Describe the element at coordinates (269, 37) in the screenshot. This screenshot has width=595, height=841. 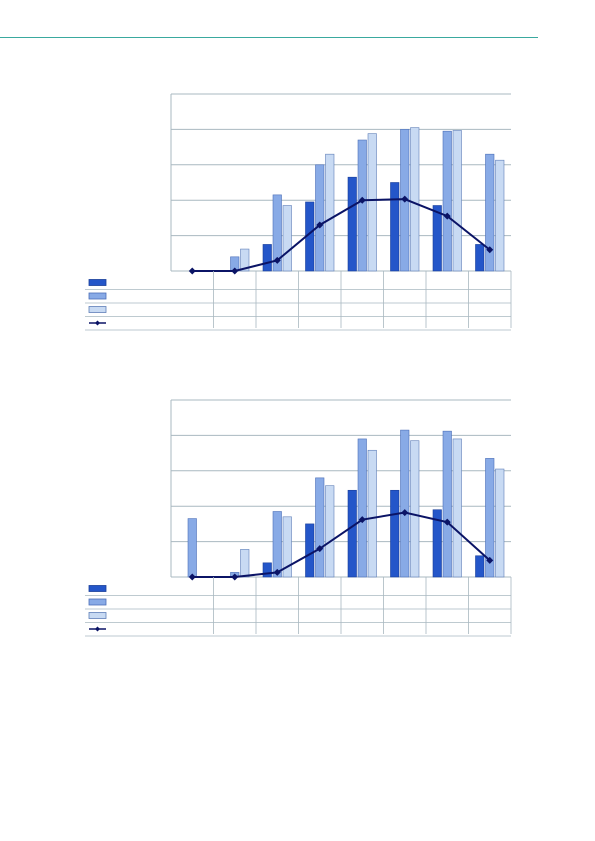
I see `header-rule` at that location.